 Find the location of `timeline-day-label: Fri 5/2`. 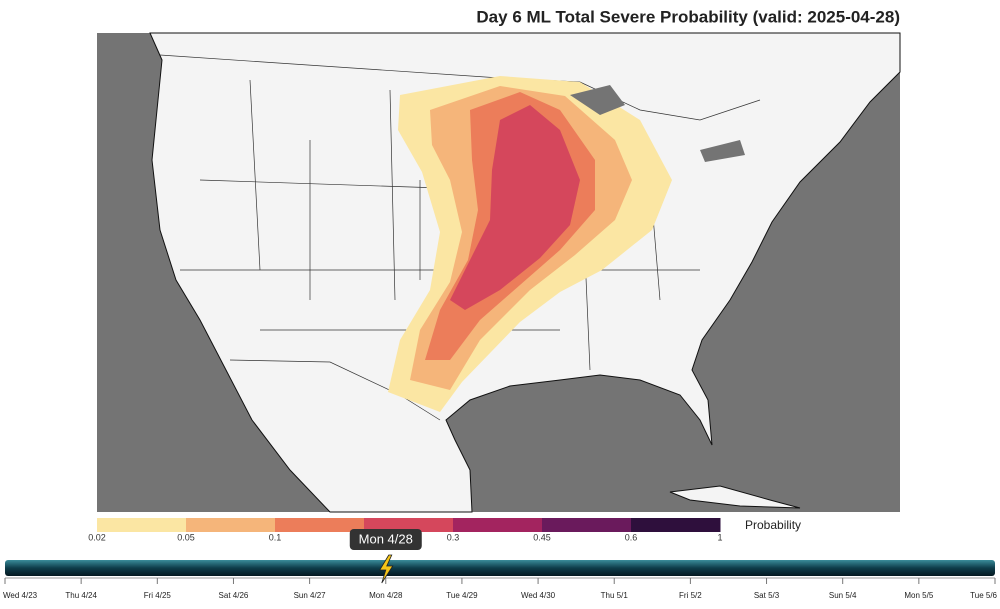

timeline-day-label: Fri 5/2 is located at coordinates (690, 595).